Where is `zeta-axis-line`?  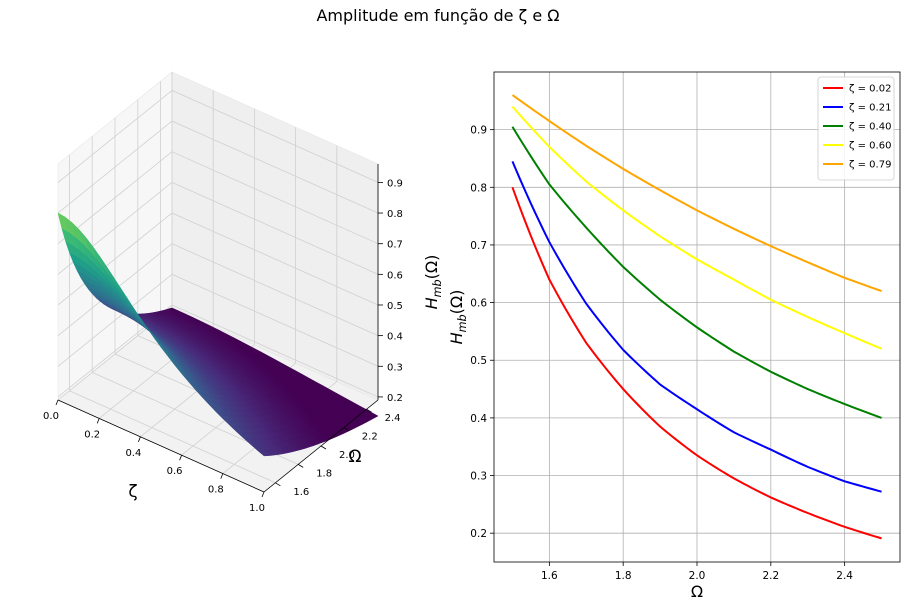
zeta-axis-line is located at coordinates (161, 446).